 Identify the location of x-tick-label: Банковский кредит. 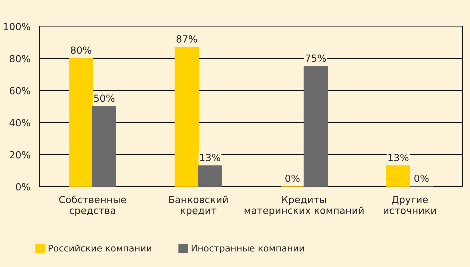
(198, 206).